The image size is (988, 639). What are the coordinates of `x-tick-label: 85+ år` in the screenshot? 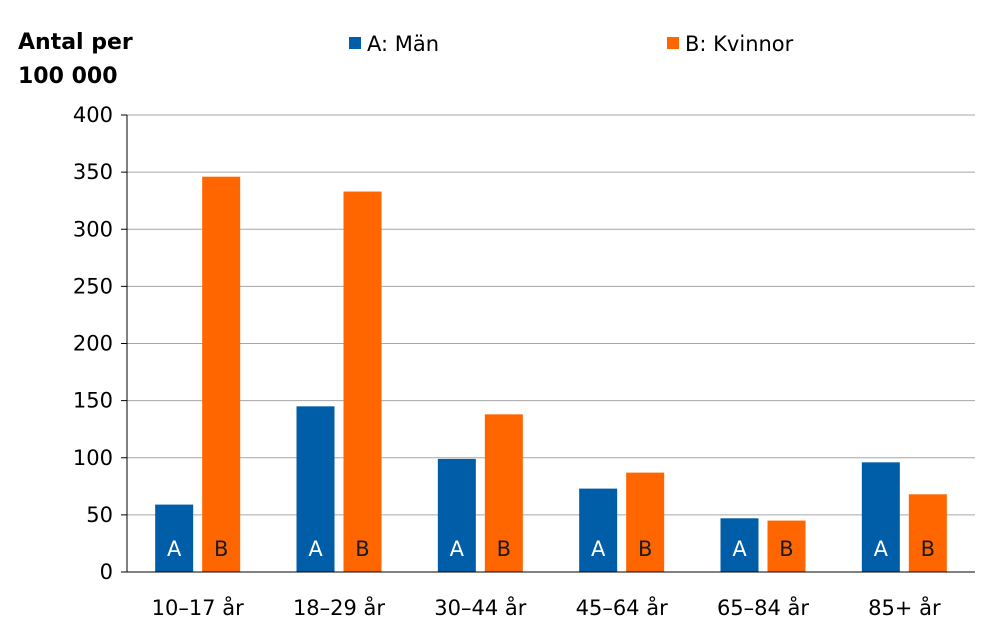 It's located at (904, 607).